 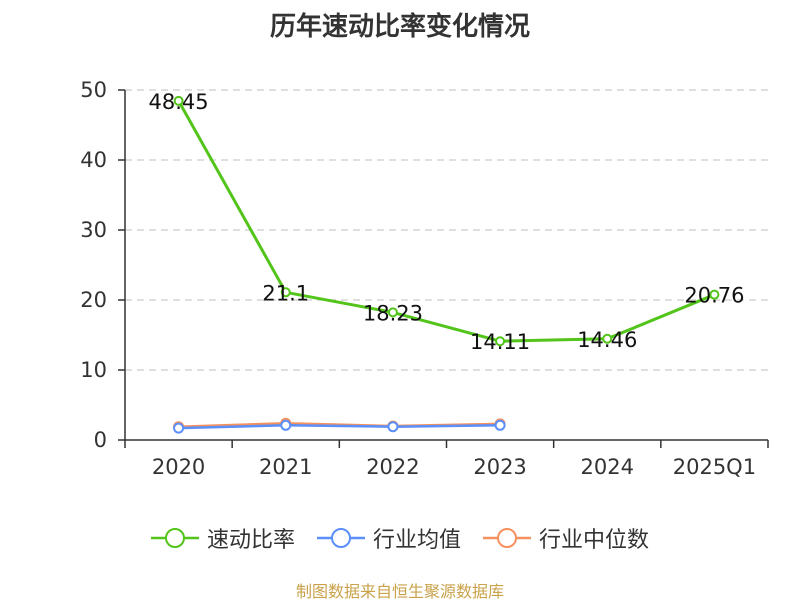 What do you see at coordinates (416, 540) in the screenshot?
I see `legend-label: 行业均值` at bounding box center [416, 540].